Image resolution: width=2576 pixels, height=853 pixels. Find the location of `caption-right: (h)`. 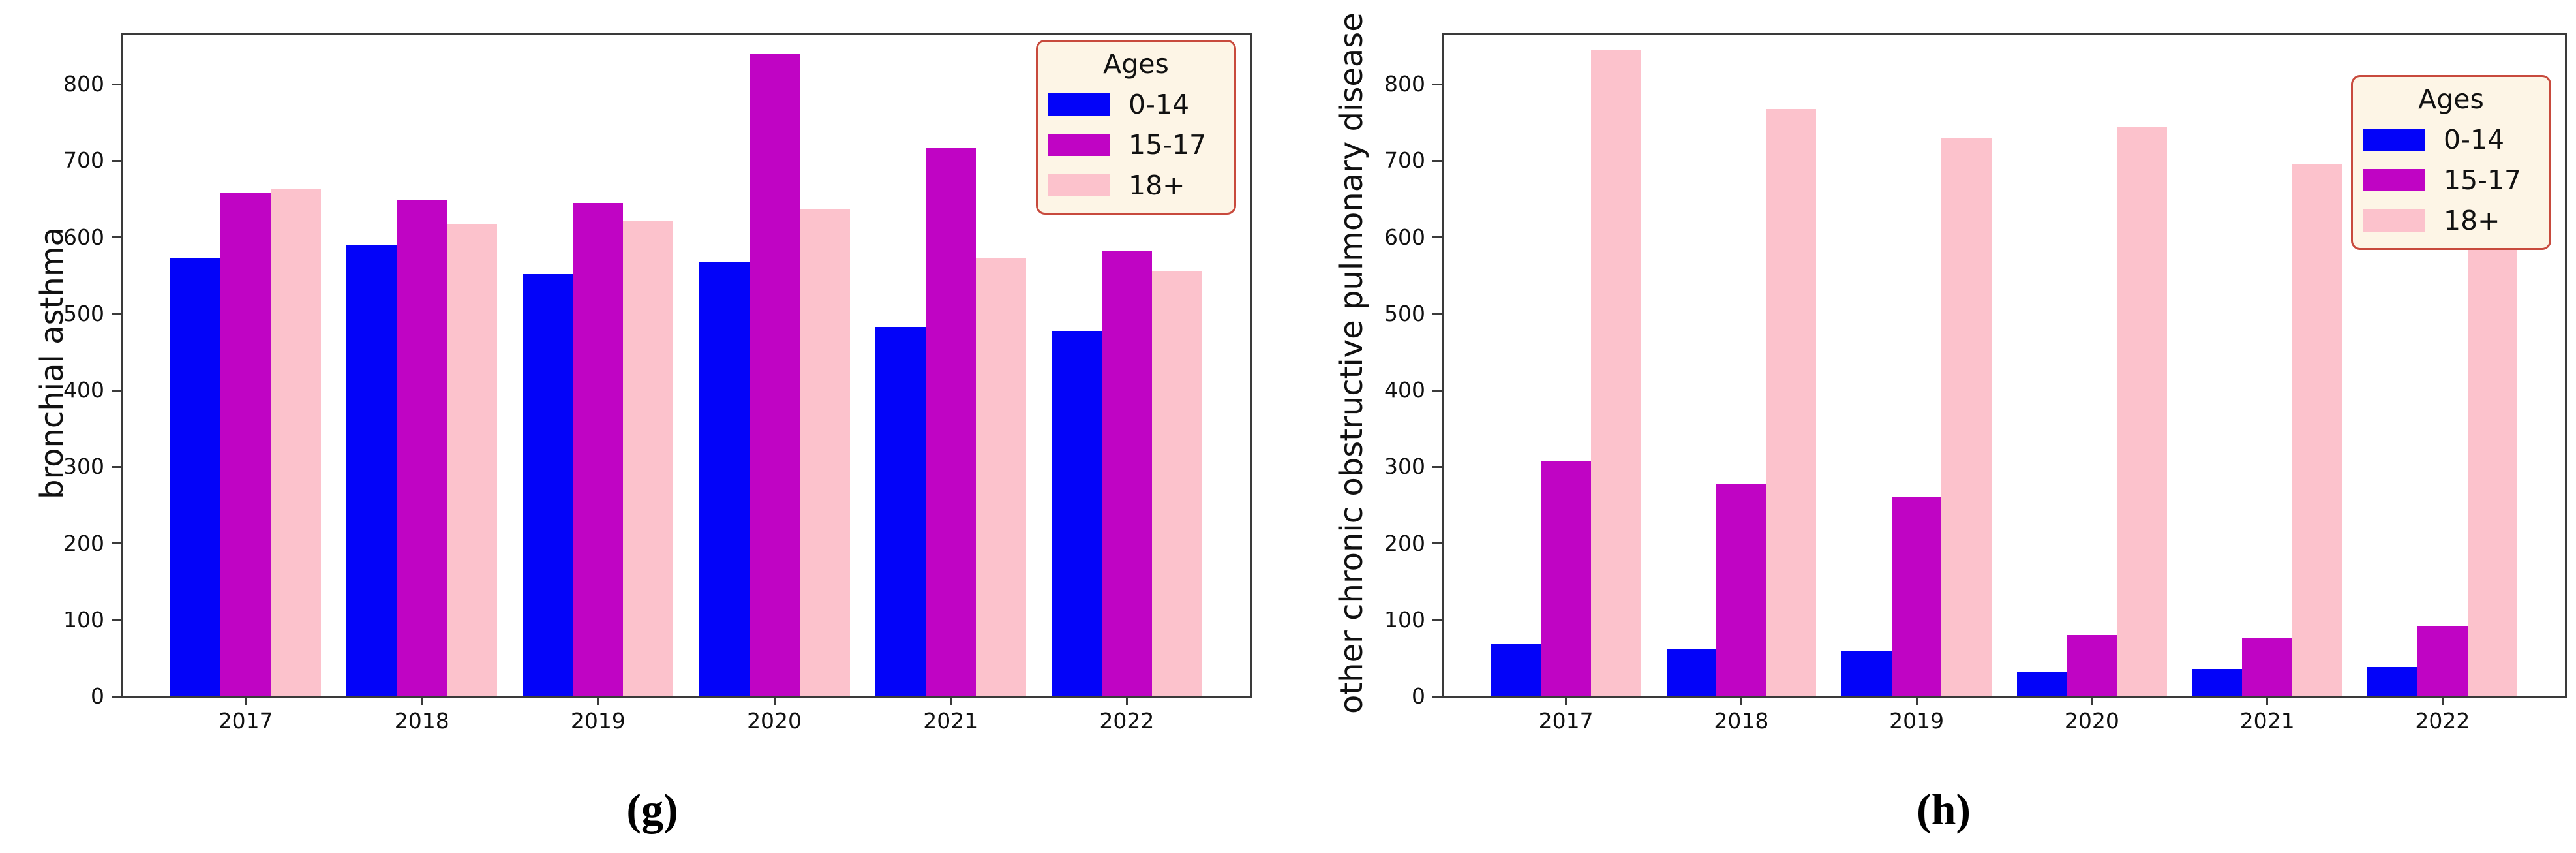

caption-right: (h) is located at coordinates (1943, 809).